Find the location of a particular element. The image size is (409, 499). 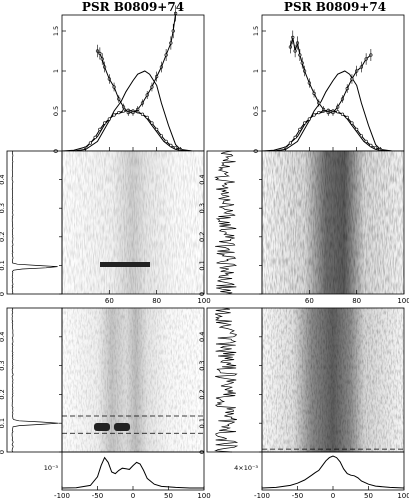

left-title: PSR B0809+74 is located at coordinates (133, 7).